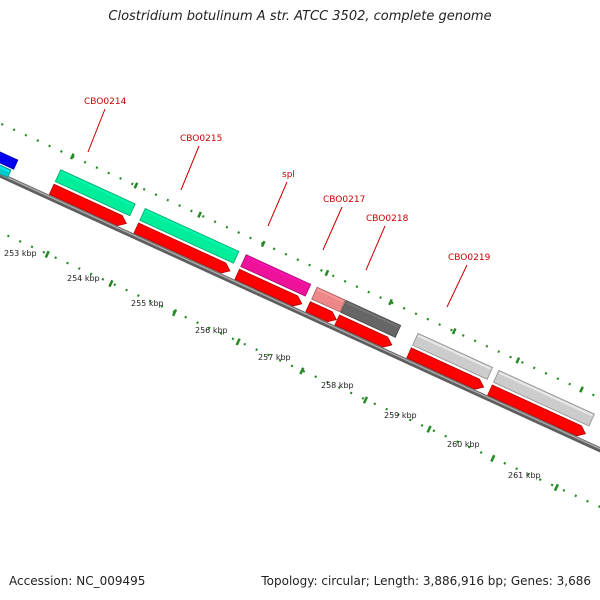  I want to click on kbp-scale-label: 255 kbp, so click(147, 303).